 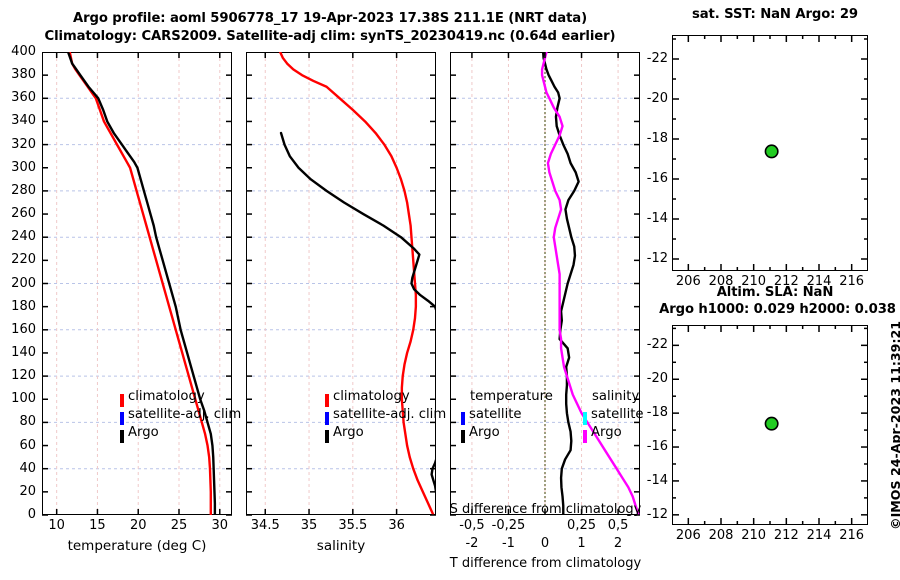 What do you see at coordinates (653, 153) in the screenshot?
I see `sst-map-y-tick-labels: -12 -14 -16 -18 -20 -22` at bounding box center [653, 153].